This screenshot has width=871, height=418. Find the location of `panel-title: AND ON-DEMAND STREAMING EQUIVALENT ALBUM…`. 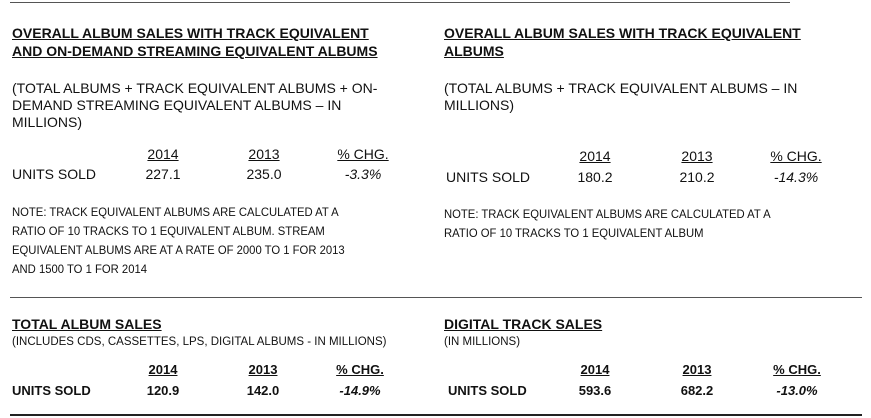

panel-title: AND ON-DEMAND STREAMING EQUIVALENT ALBUM… is located at coordinates (195, 51).